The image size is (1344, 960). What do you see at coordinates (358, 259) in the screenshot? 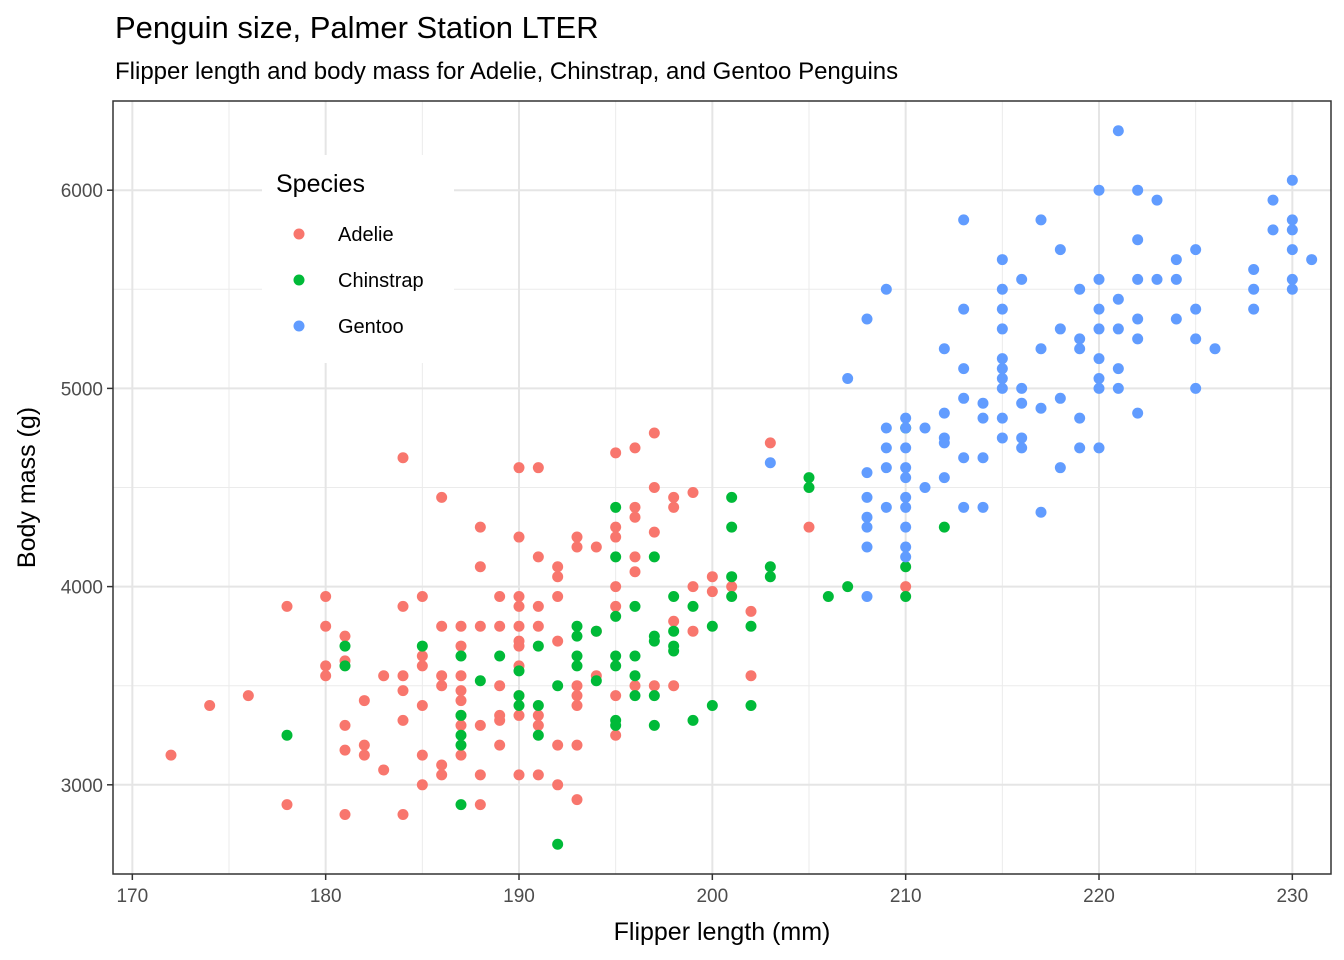
I see `legend: Species Adelie Chinstrap Gentoo` at bounding box center [358, 259].